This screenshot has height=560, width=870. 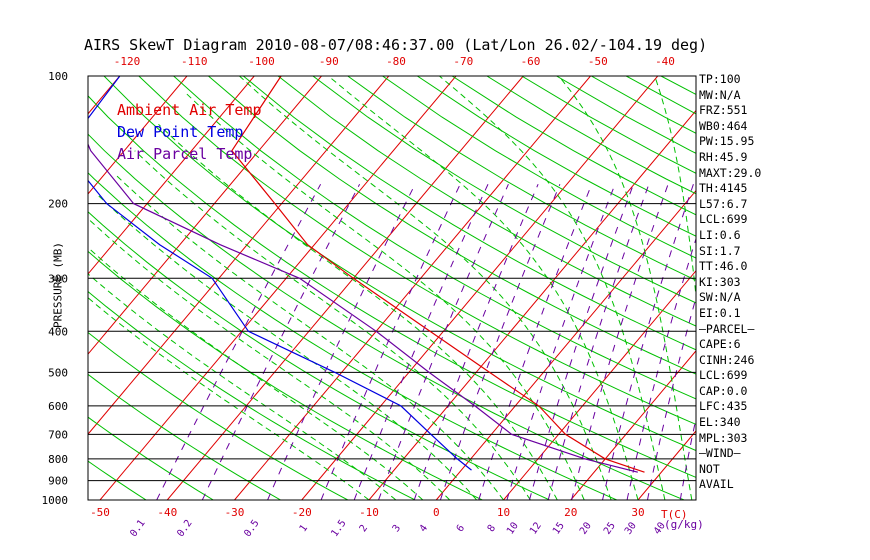 What do you see at coordinates (235, 512) in the screenshot?
I see `bottom-temperature-tick-label: -30` at bounding box center [235, 512].